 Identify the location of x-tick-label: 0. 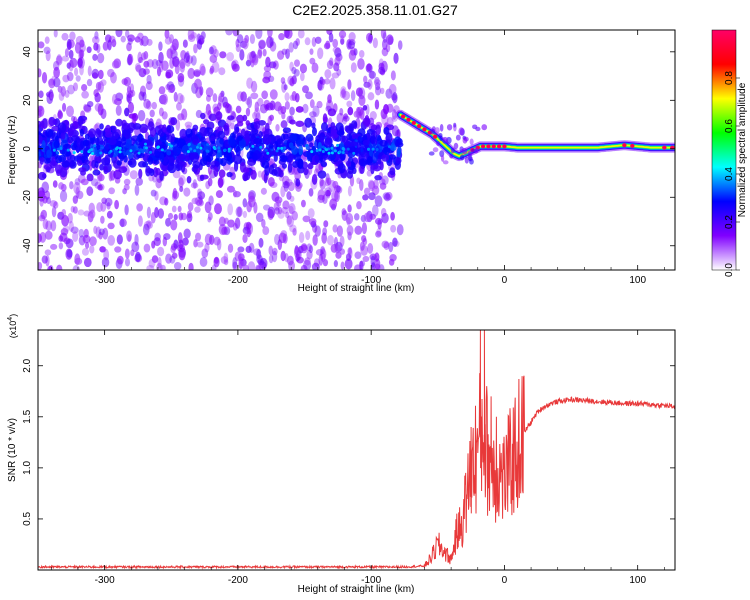
(505, 580).